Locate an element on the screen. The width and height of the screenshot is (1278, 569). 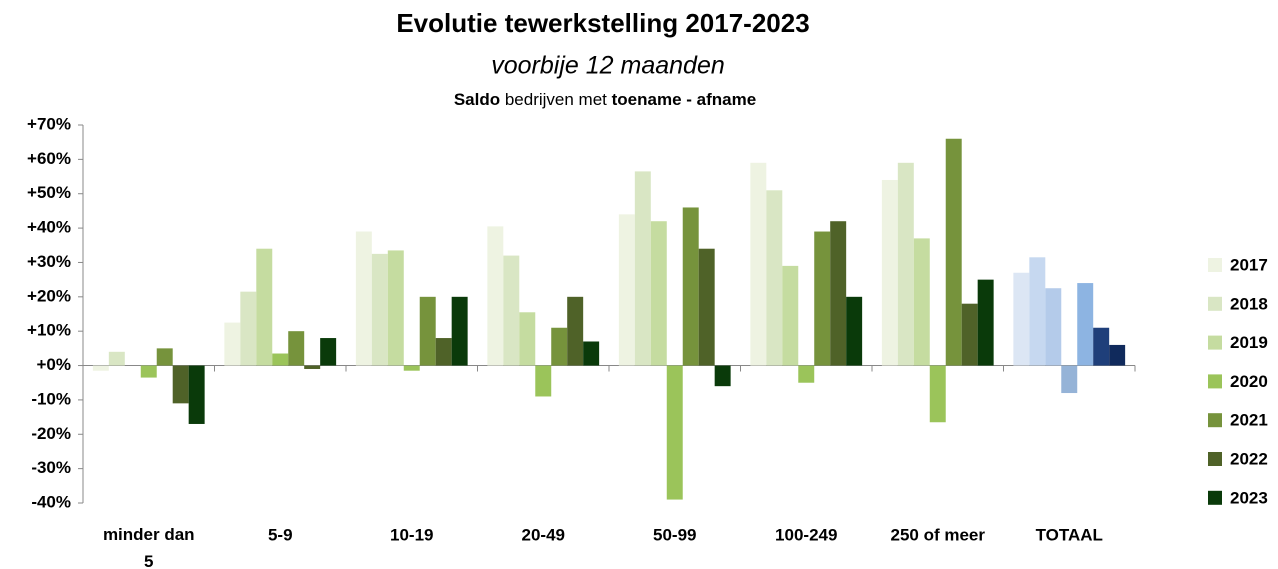
y-tick-label: +60% is located at coordinates (49, 158).